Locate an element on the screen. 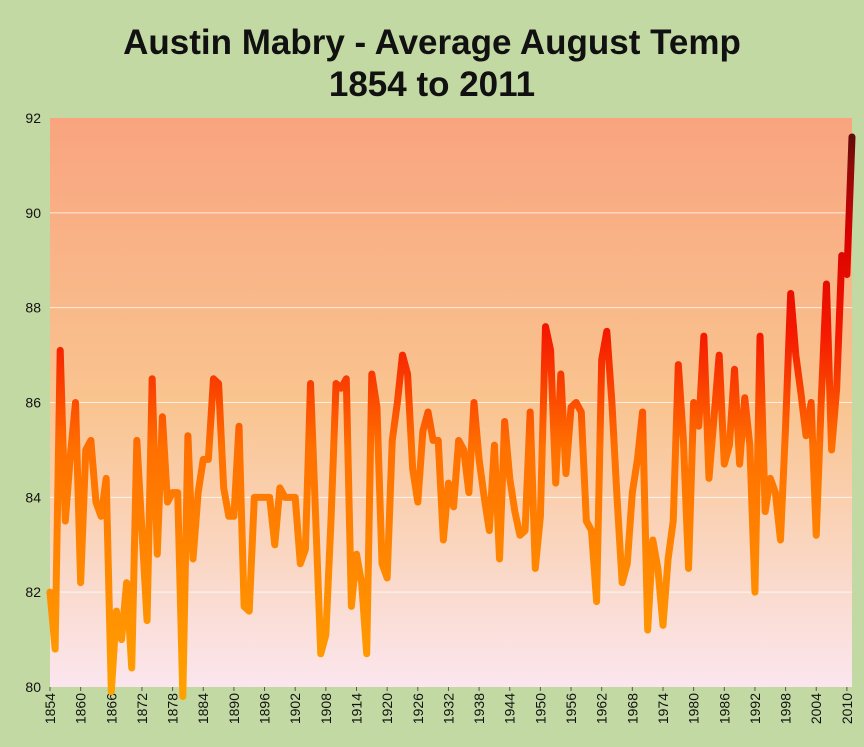  x-tick-label: 2004 is located at coordinates (816, 708).